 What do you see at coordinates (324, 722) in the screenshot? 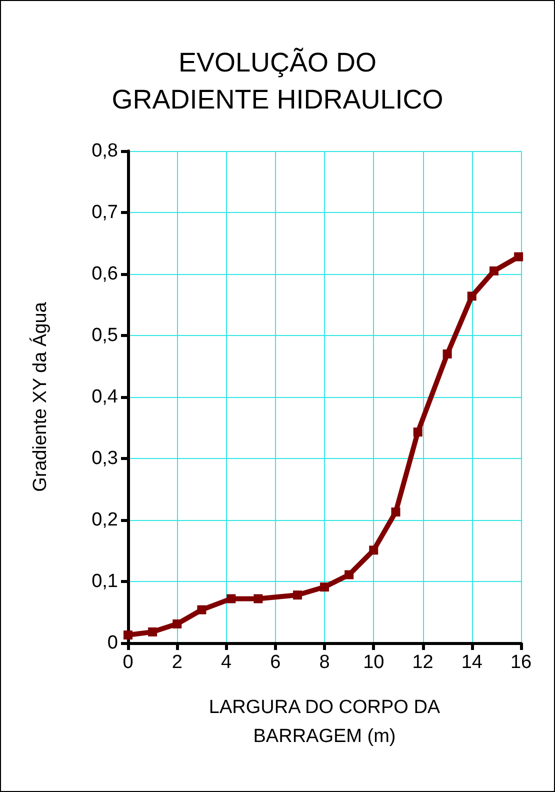
I see `x-axis-title: LARGURA DO CORPO DA BARRAGEM (m)` at bounding box center [324, 722].